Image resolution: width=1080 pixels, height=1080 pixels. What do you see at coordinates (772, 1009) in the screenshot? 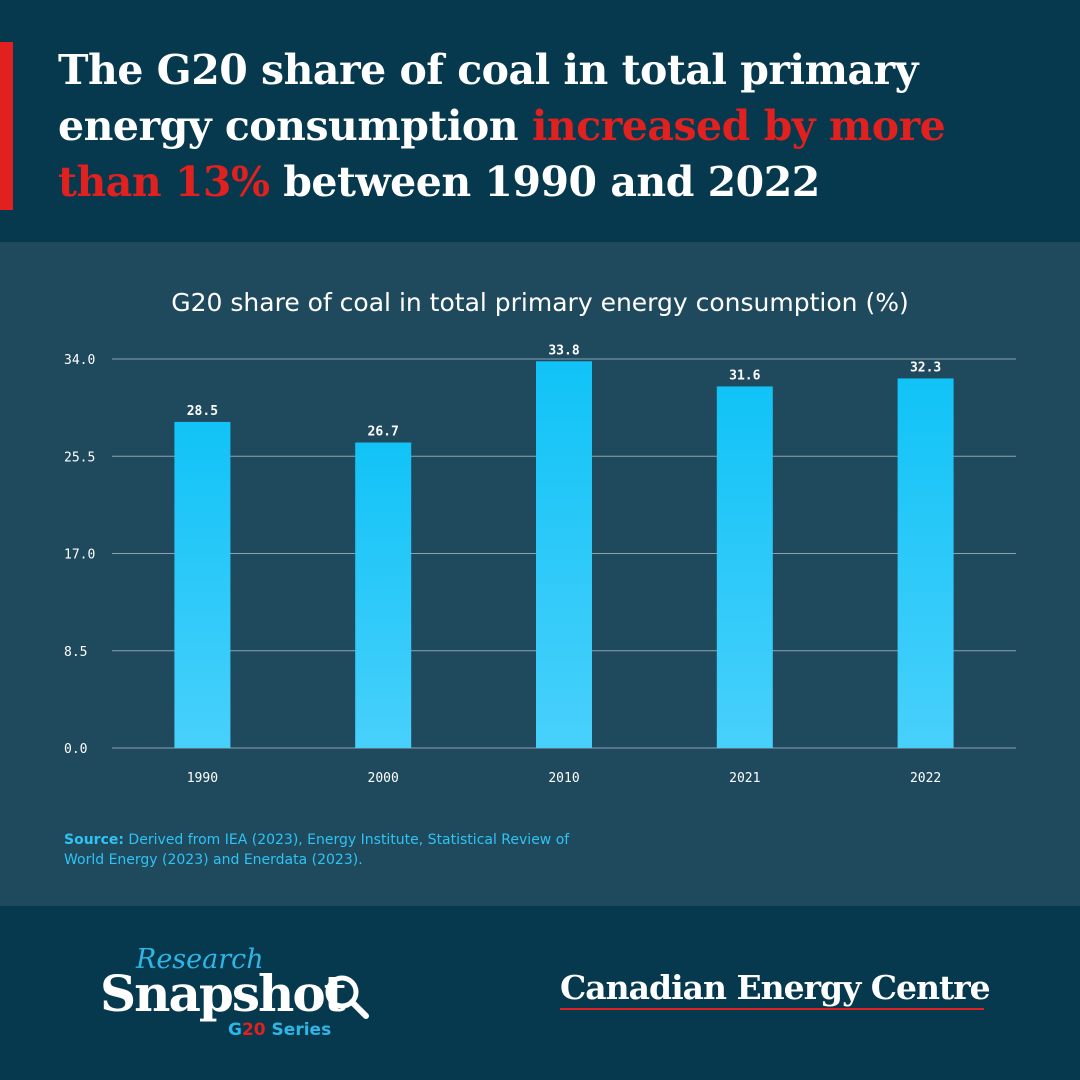
I see `brand-underline` at bounding box center [772, 1009].